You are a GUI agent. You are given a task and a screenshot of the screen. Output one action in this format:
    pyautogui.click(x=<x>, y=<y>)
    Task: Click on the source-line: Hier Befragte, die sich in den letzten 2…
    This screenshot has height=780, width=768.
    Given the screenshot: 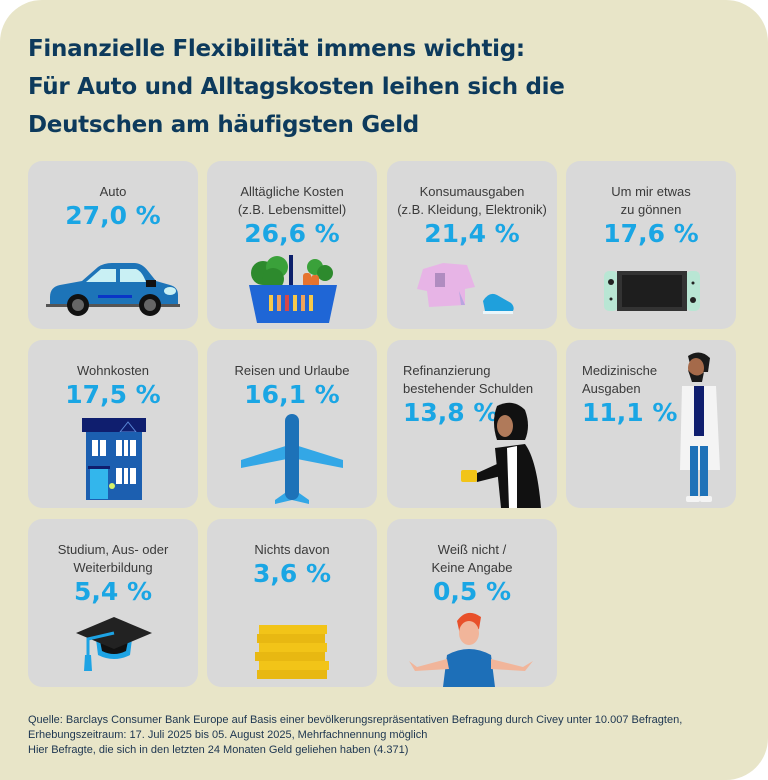 What is the action you would take?
    pyautogui.click(x=218, y=750)
    